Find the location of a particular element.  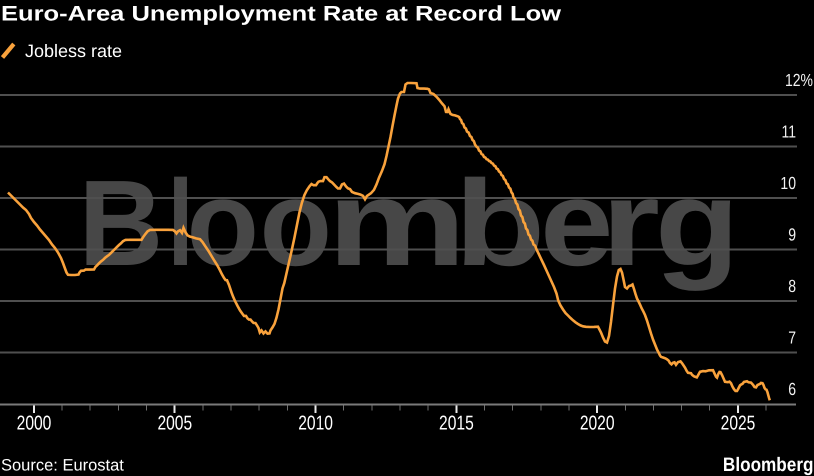

svg-text: Jobless rate is located at coordinates (73, 51).